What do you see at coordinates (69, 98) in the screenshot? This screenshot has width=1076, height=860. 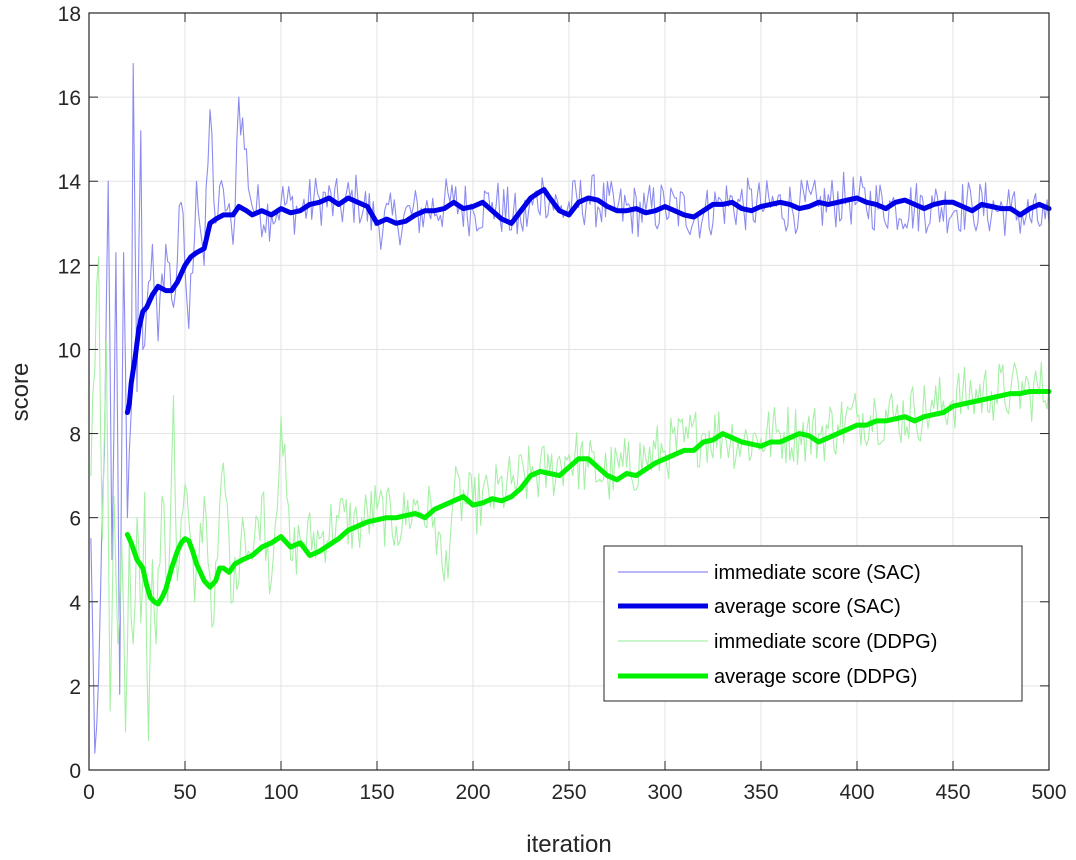 I see `y-tick-label: 16` at bounding box center [69, 98].